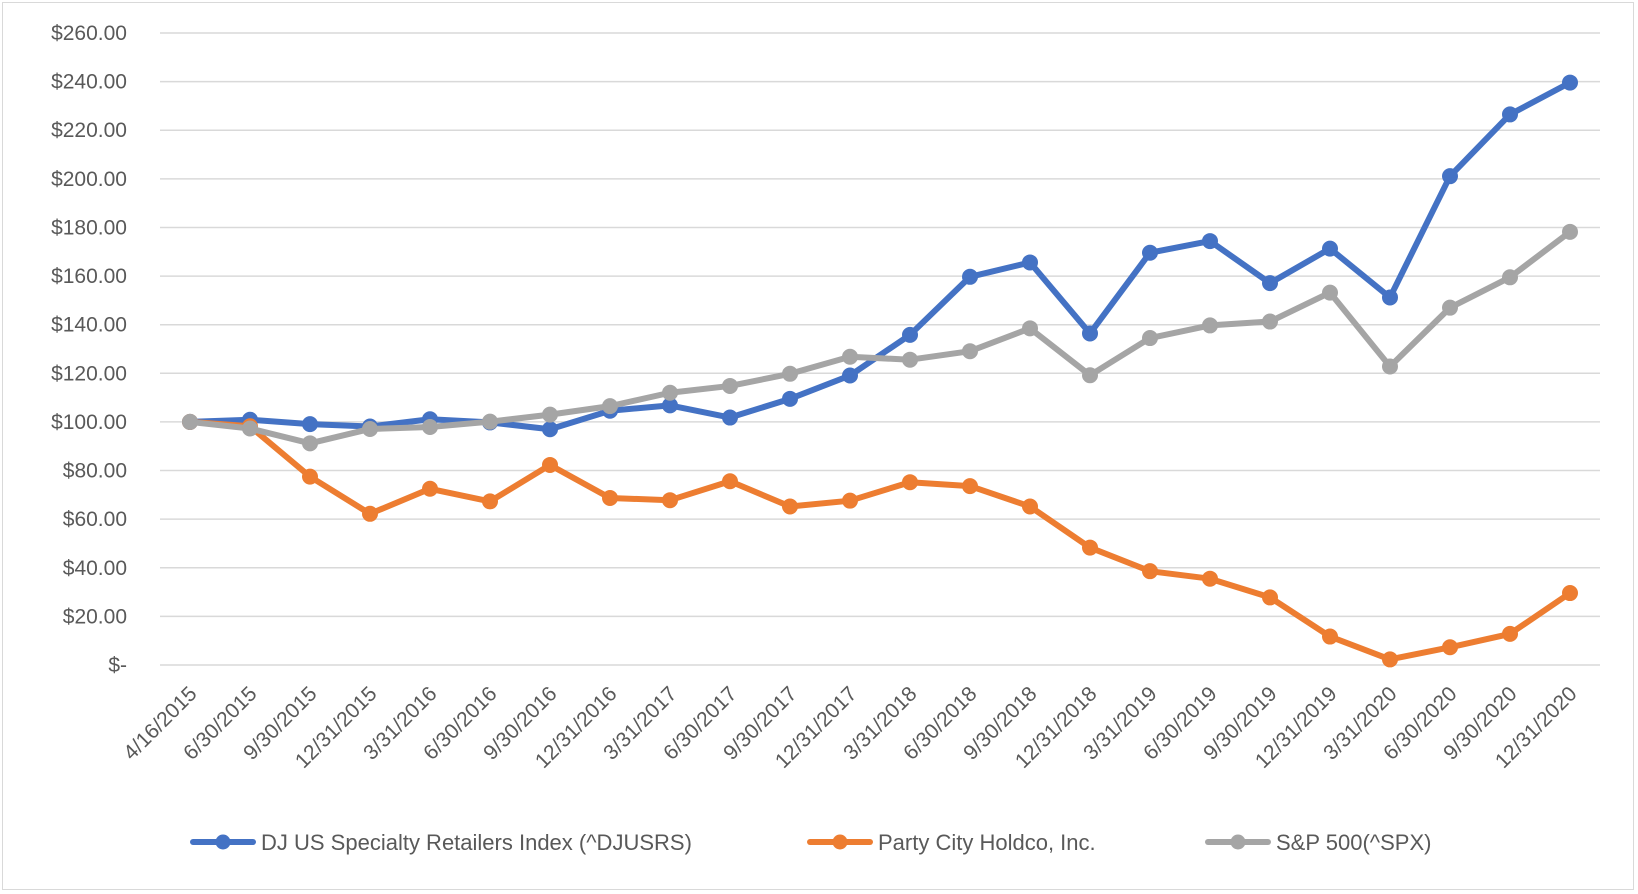  Describe the element at coordinates (117, 665) in the screenshot. I see `y-tick-label: $-` at that location.